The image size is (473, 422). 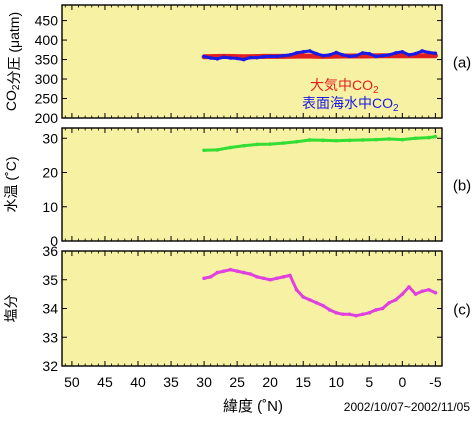 What do you see at coordinates (435, 382) in the screenshot?
I see `x-tick-label: -5` at bounding box center [435, 382].